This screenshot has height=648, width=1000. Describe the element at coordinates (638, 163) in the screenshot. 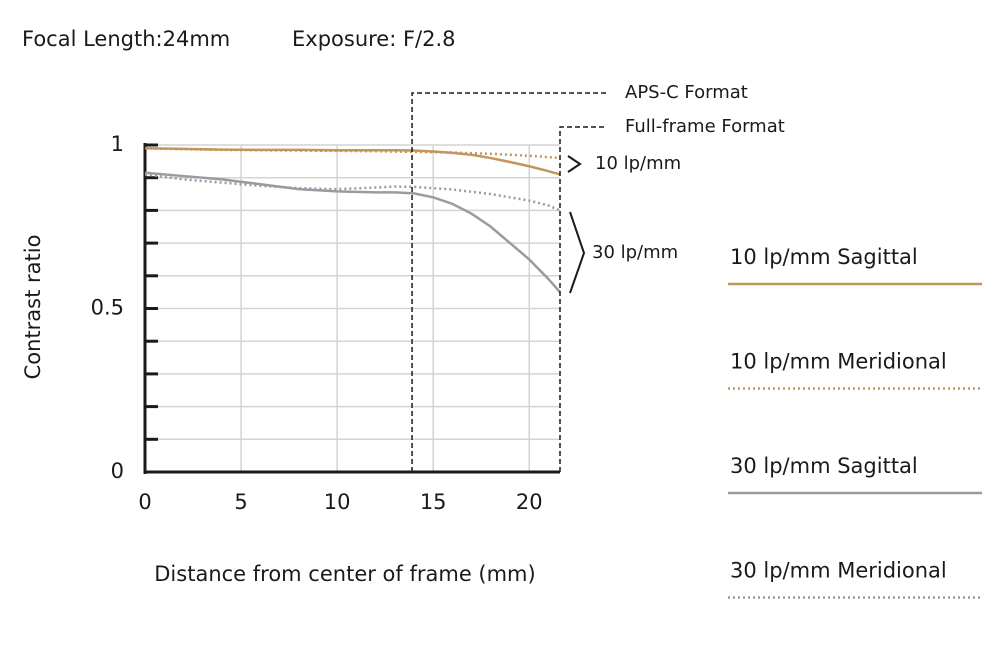

I see `curve-label: 10 lp/mm` at that location.